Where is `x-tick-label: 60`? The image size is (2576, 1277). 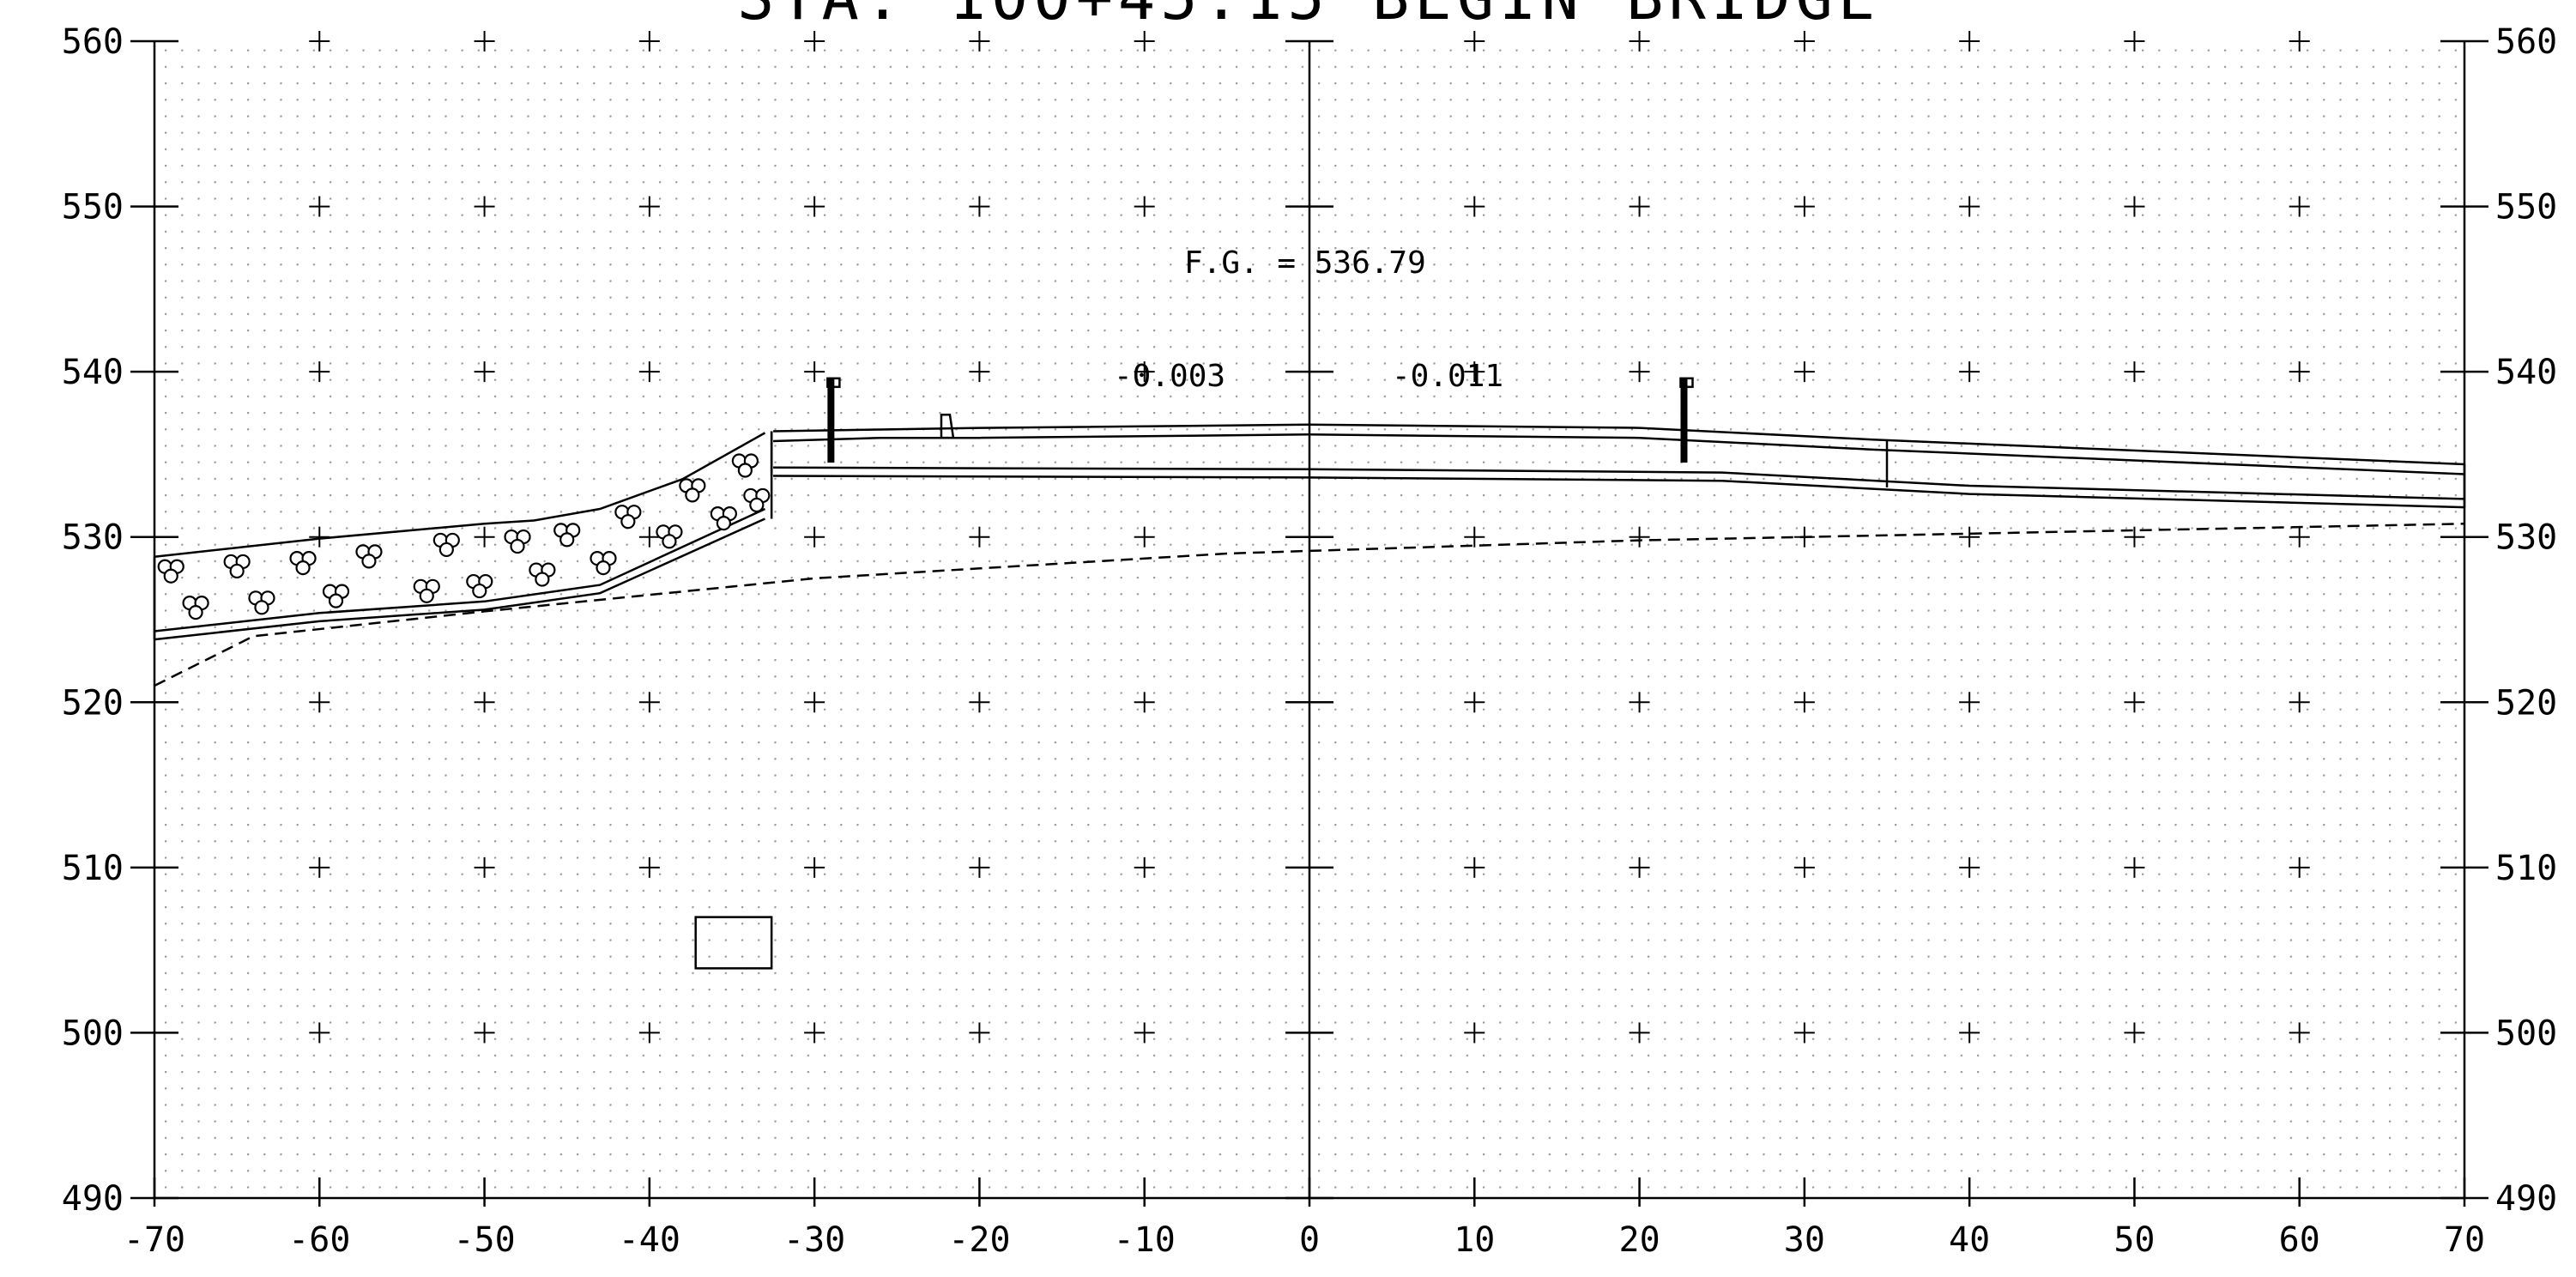
x-tick-label: 60 is located at coordinates (2299, 1240).